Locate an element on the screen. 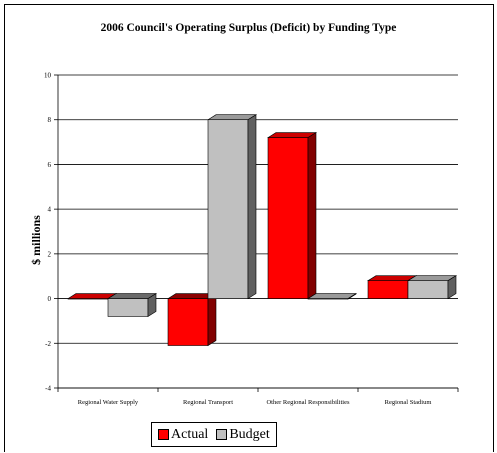 The width and height of the screenshot is (497, 453). legend-item-actual: Actual is located at coordinates (183, 435).